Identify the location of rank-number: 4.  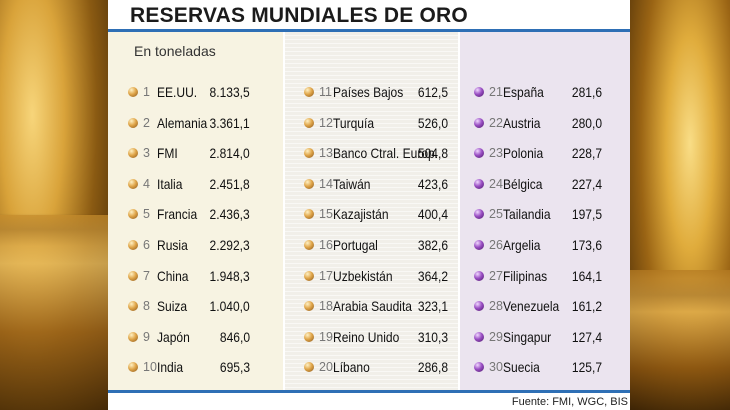
(146, 183).